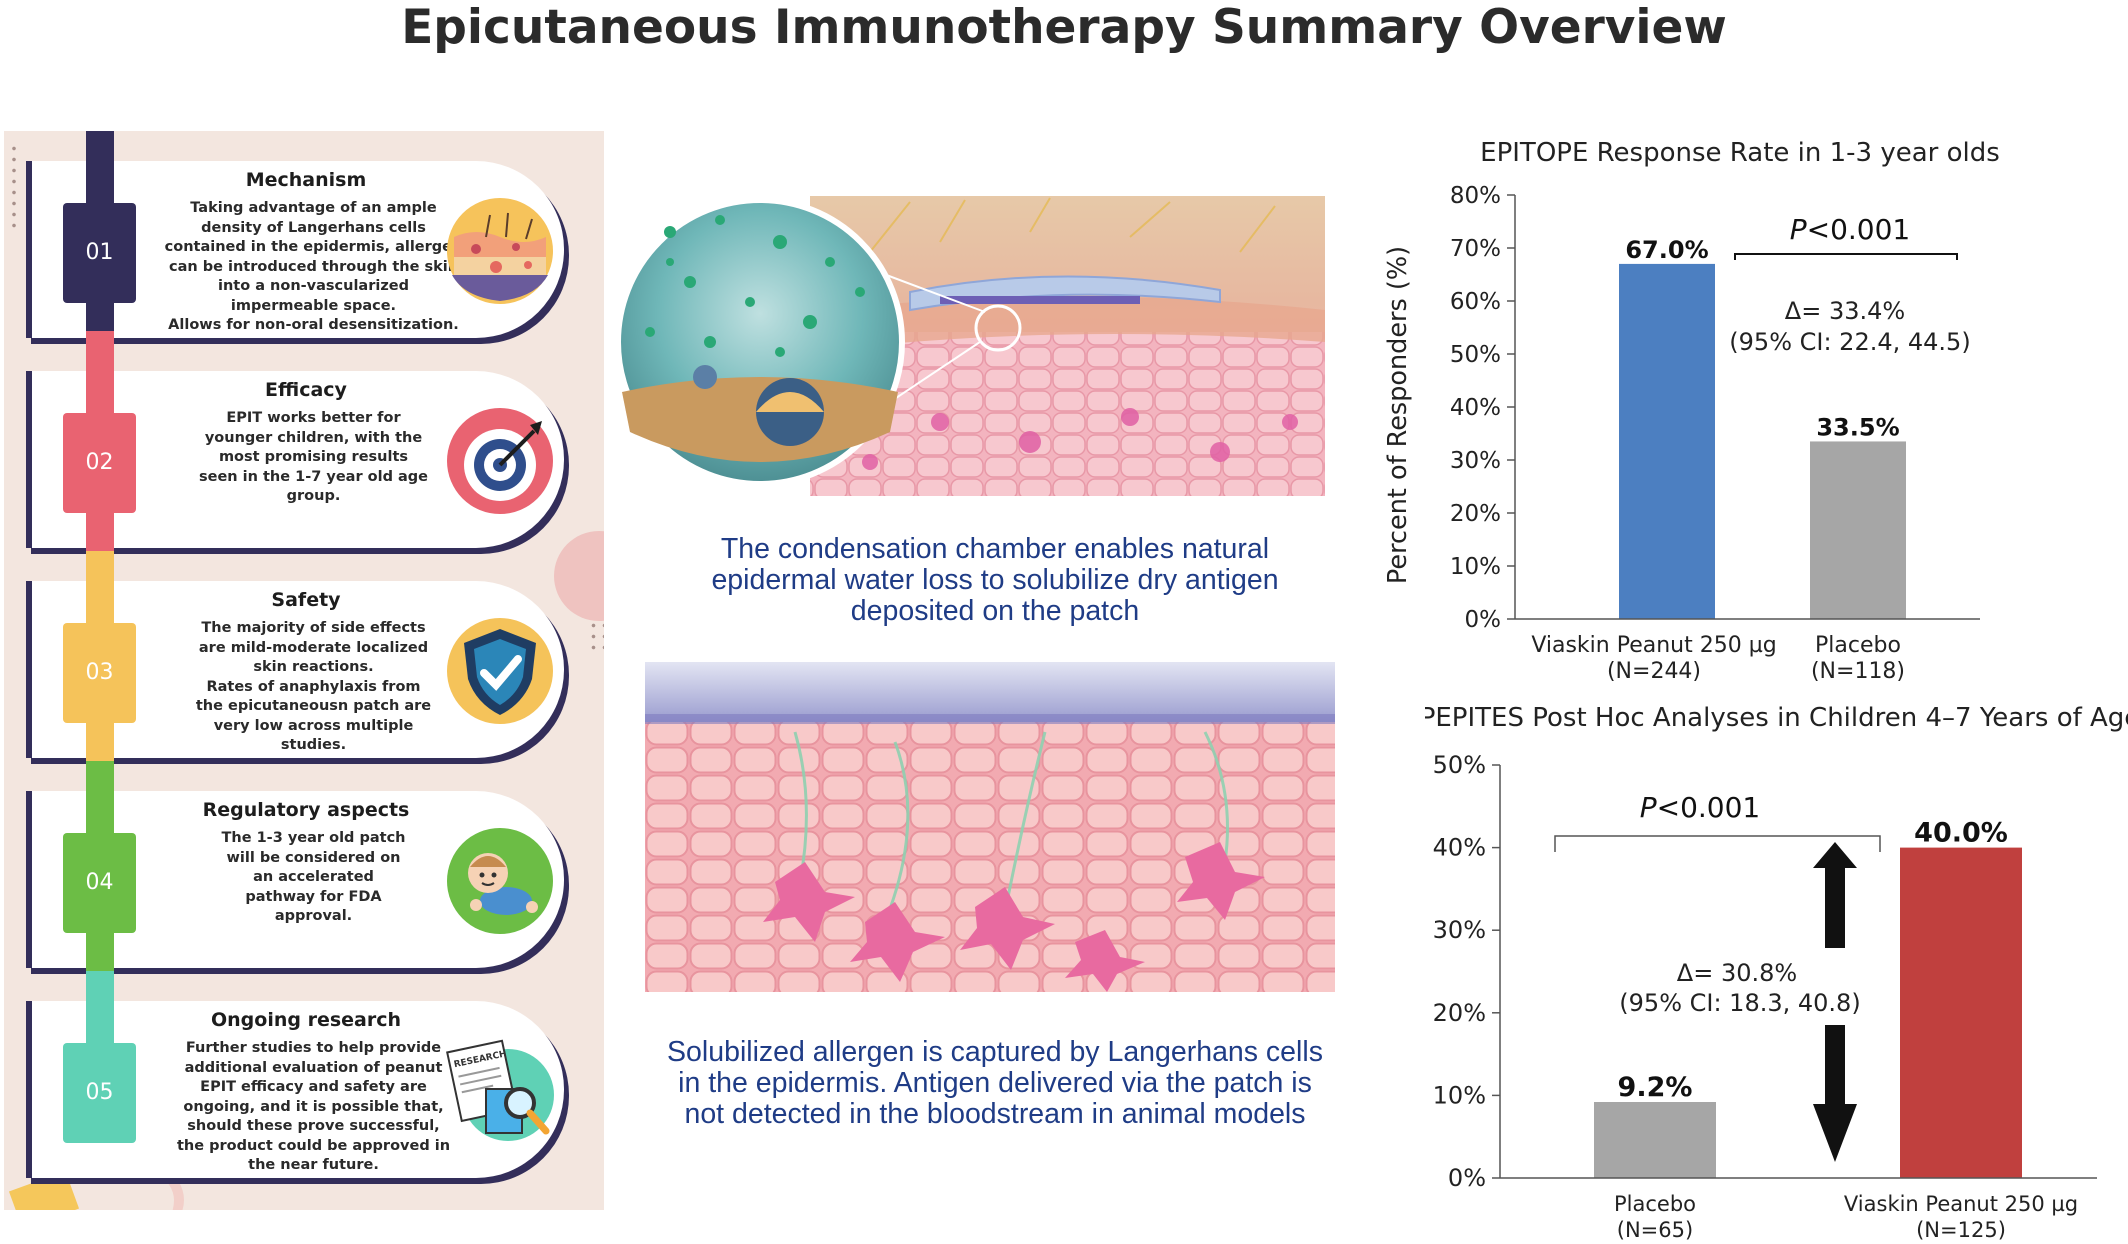  I want to click on y-tick-label: 60%, so click(1475, 302).